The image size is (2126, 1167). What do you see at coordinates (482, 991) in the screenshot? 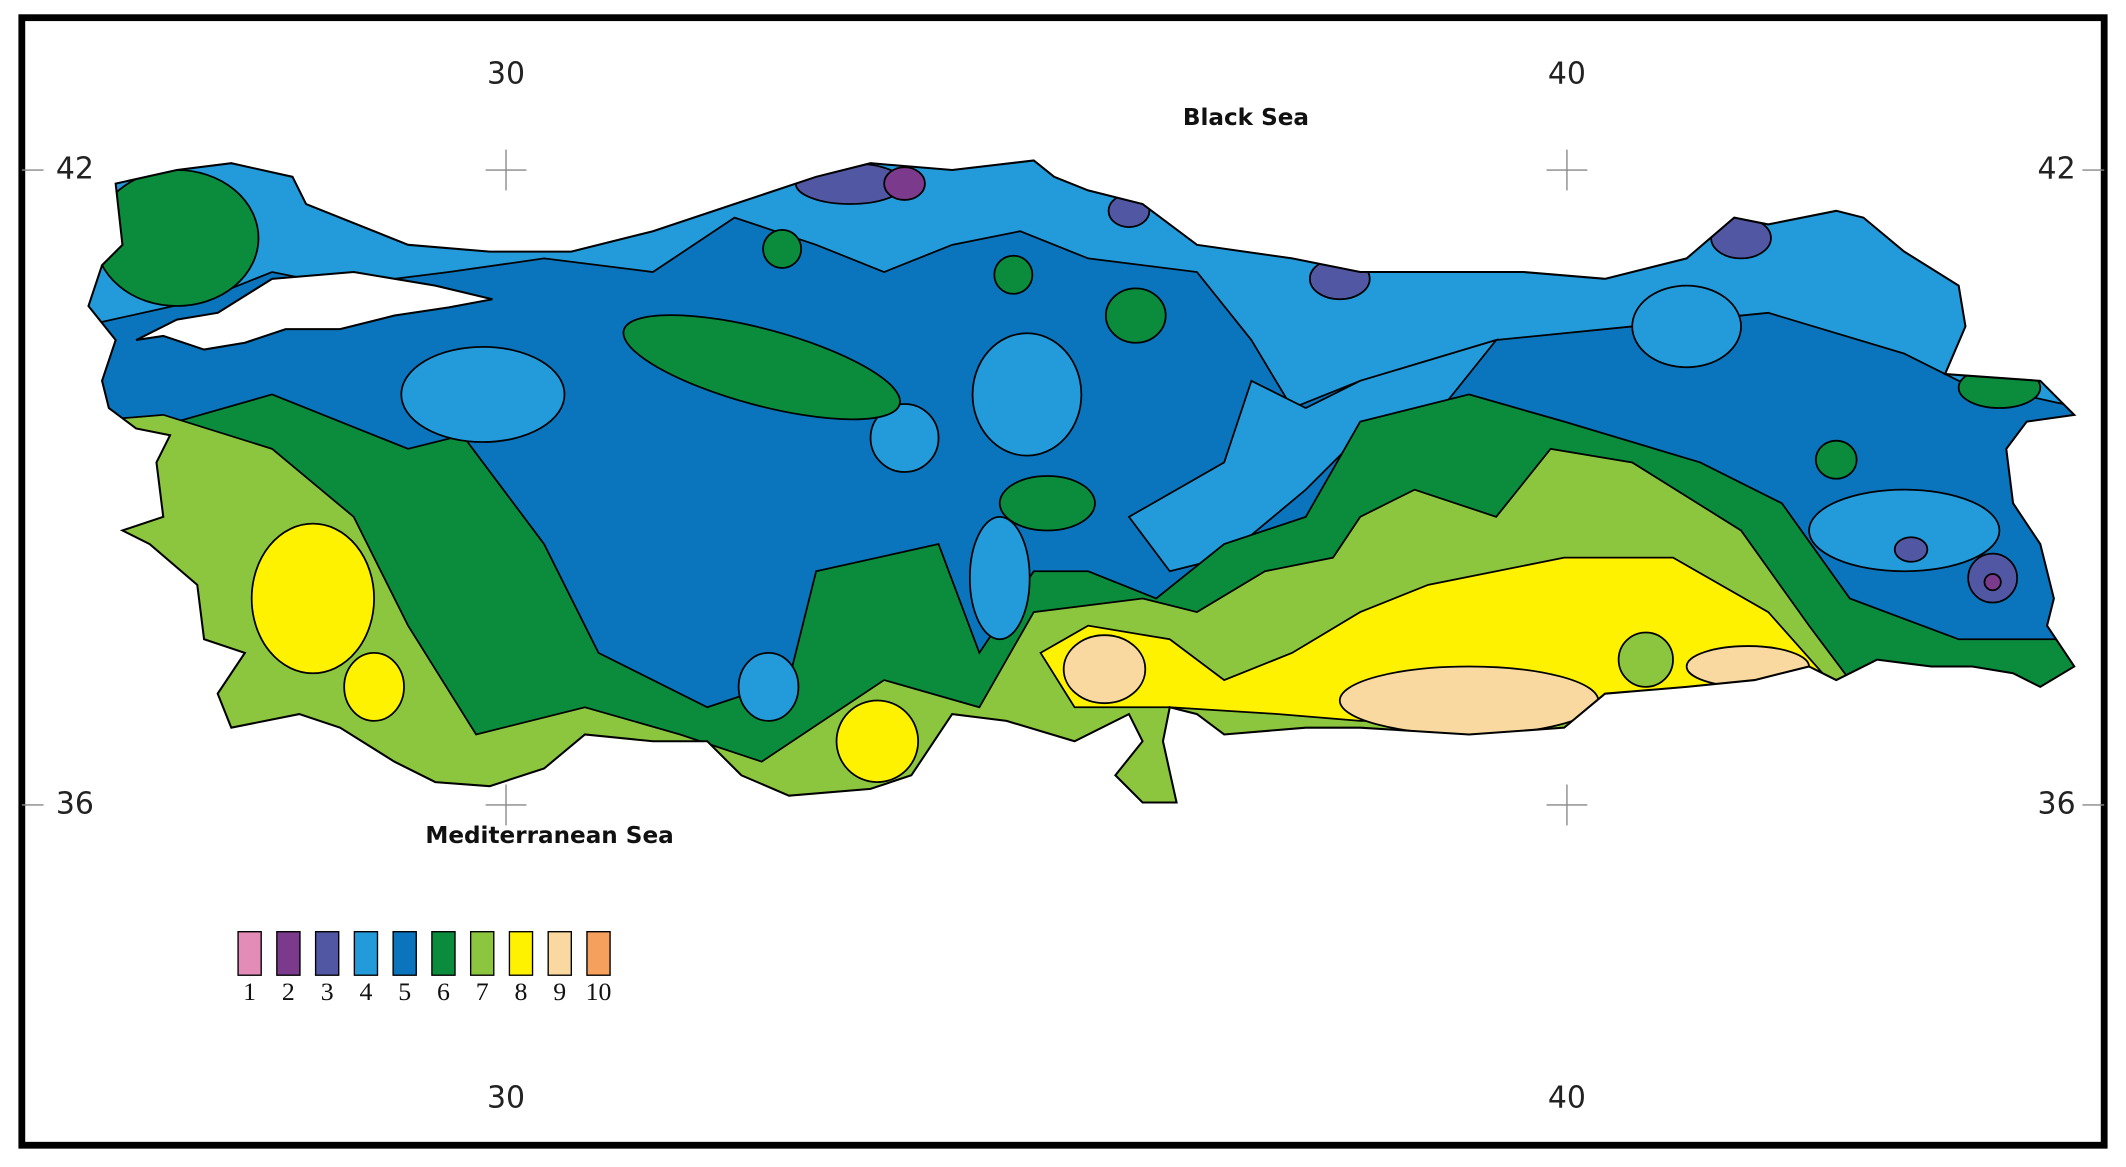
I see `legend-label: 7` at bounding box center [482, 991].